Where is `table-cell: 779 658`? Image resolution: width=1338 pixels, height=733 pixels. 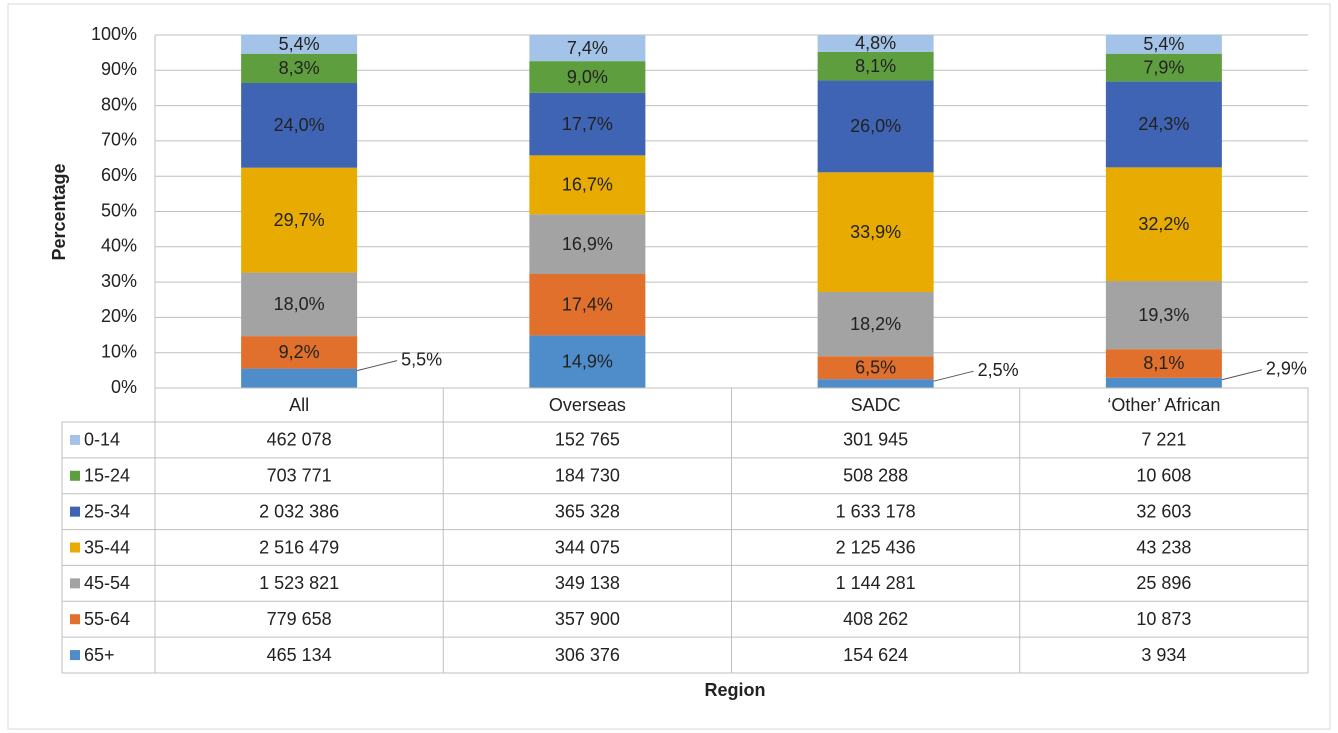
table-cell: 779 658 is located at coordinates (299, 619).